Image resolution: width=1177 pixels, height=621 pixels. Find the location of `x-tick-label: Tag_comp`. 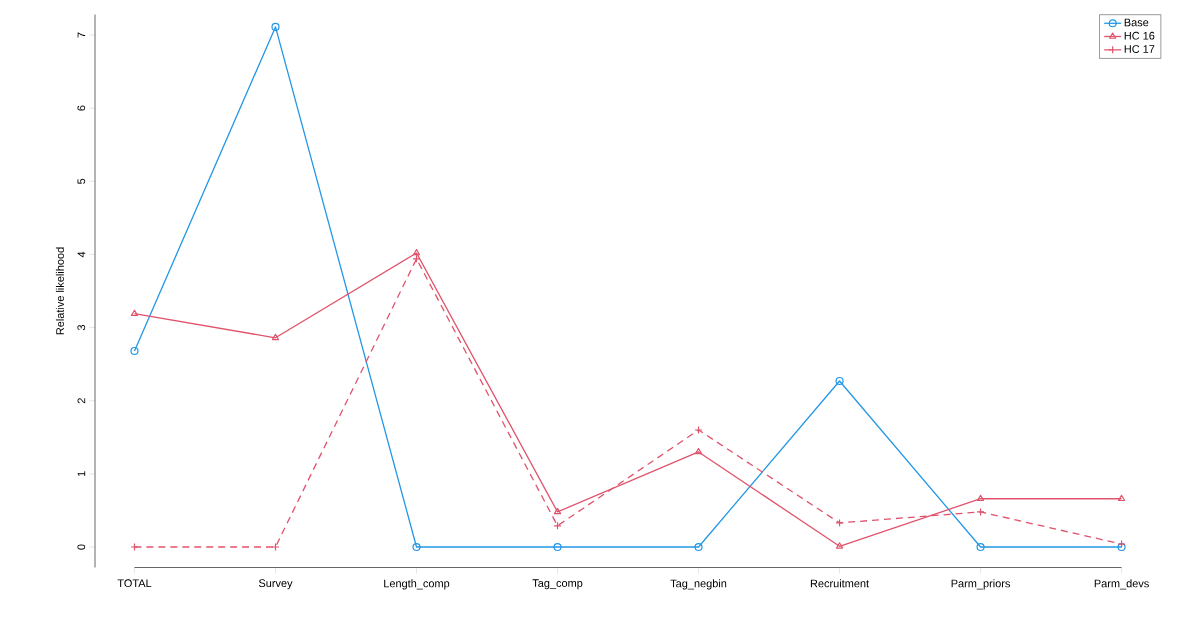

x-tick-label: Tag_comp is located at coordinates (557, 584).